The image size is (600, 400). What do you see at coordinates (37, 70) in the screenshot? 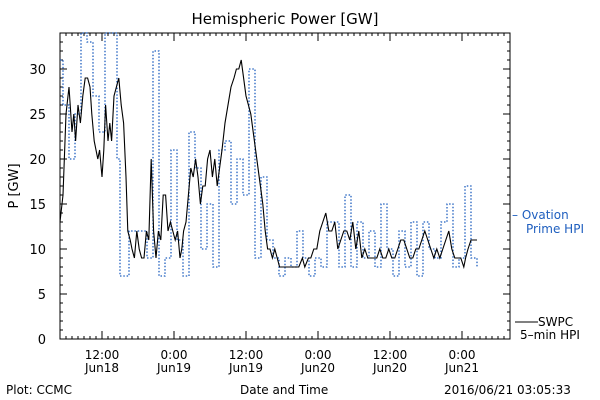
I see `y-tick-label: 30` at bounding box center [37, 70].